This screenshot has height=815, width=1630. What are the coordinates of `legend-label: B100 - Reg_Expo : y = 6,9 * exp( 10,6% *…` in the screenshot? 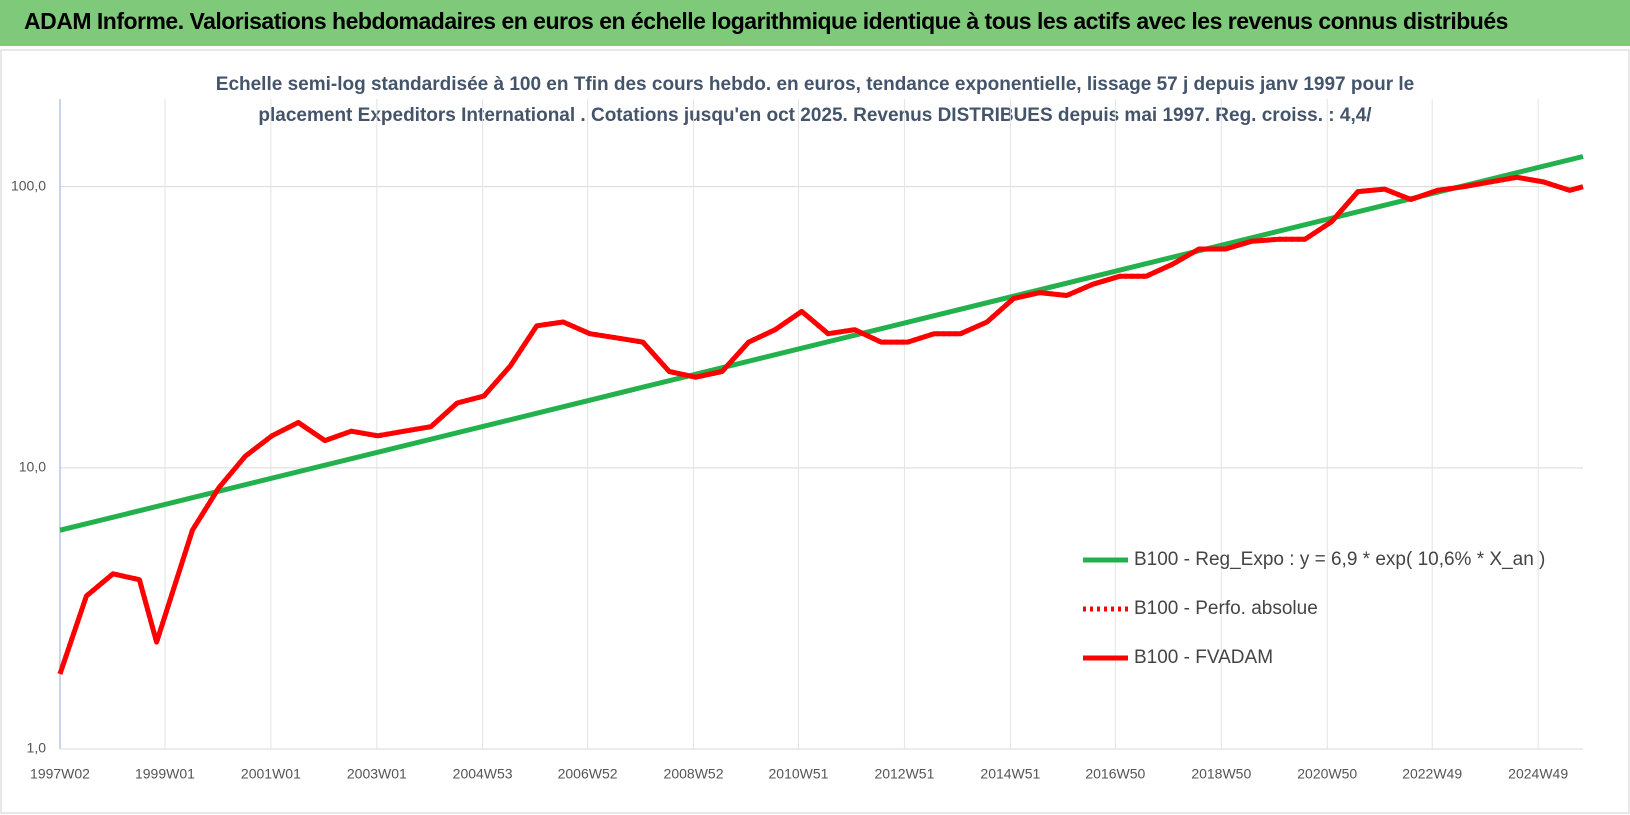 It's located at (1339, 559).